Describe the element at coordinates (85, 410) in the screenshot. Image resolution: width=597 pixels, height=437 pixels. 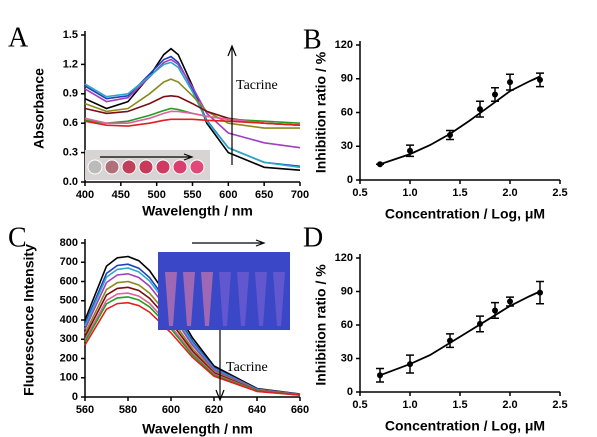
I see `x-tick-label: 560` at that location.